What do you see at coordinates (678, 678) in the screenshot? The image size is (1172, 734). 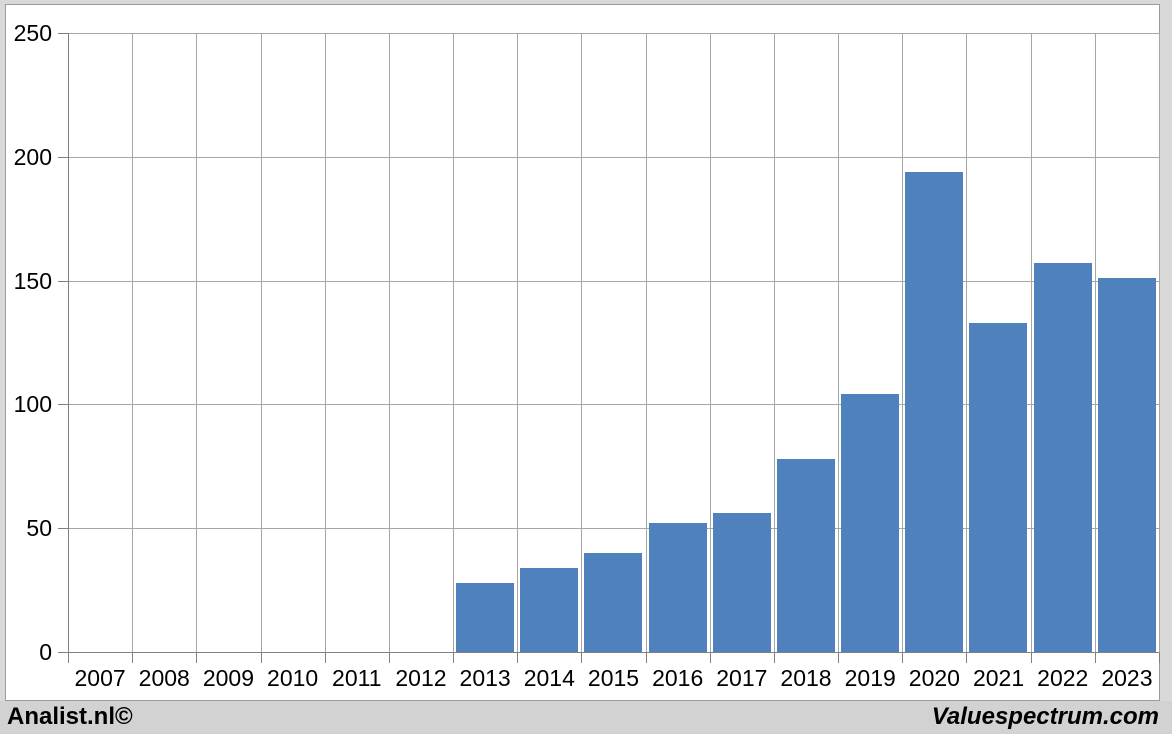 I see `x-axis-tick-label: 2016` at bounding box center [678, 678].